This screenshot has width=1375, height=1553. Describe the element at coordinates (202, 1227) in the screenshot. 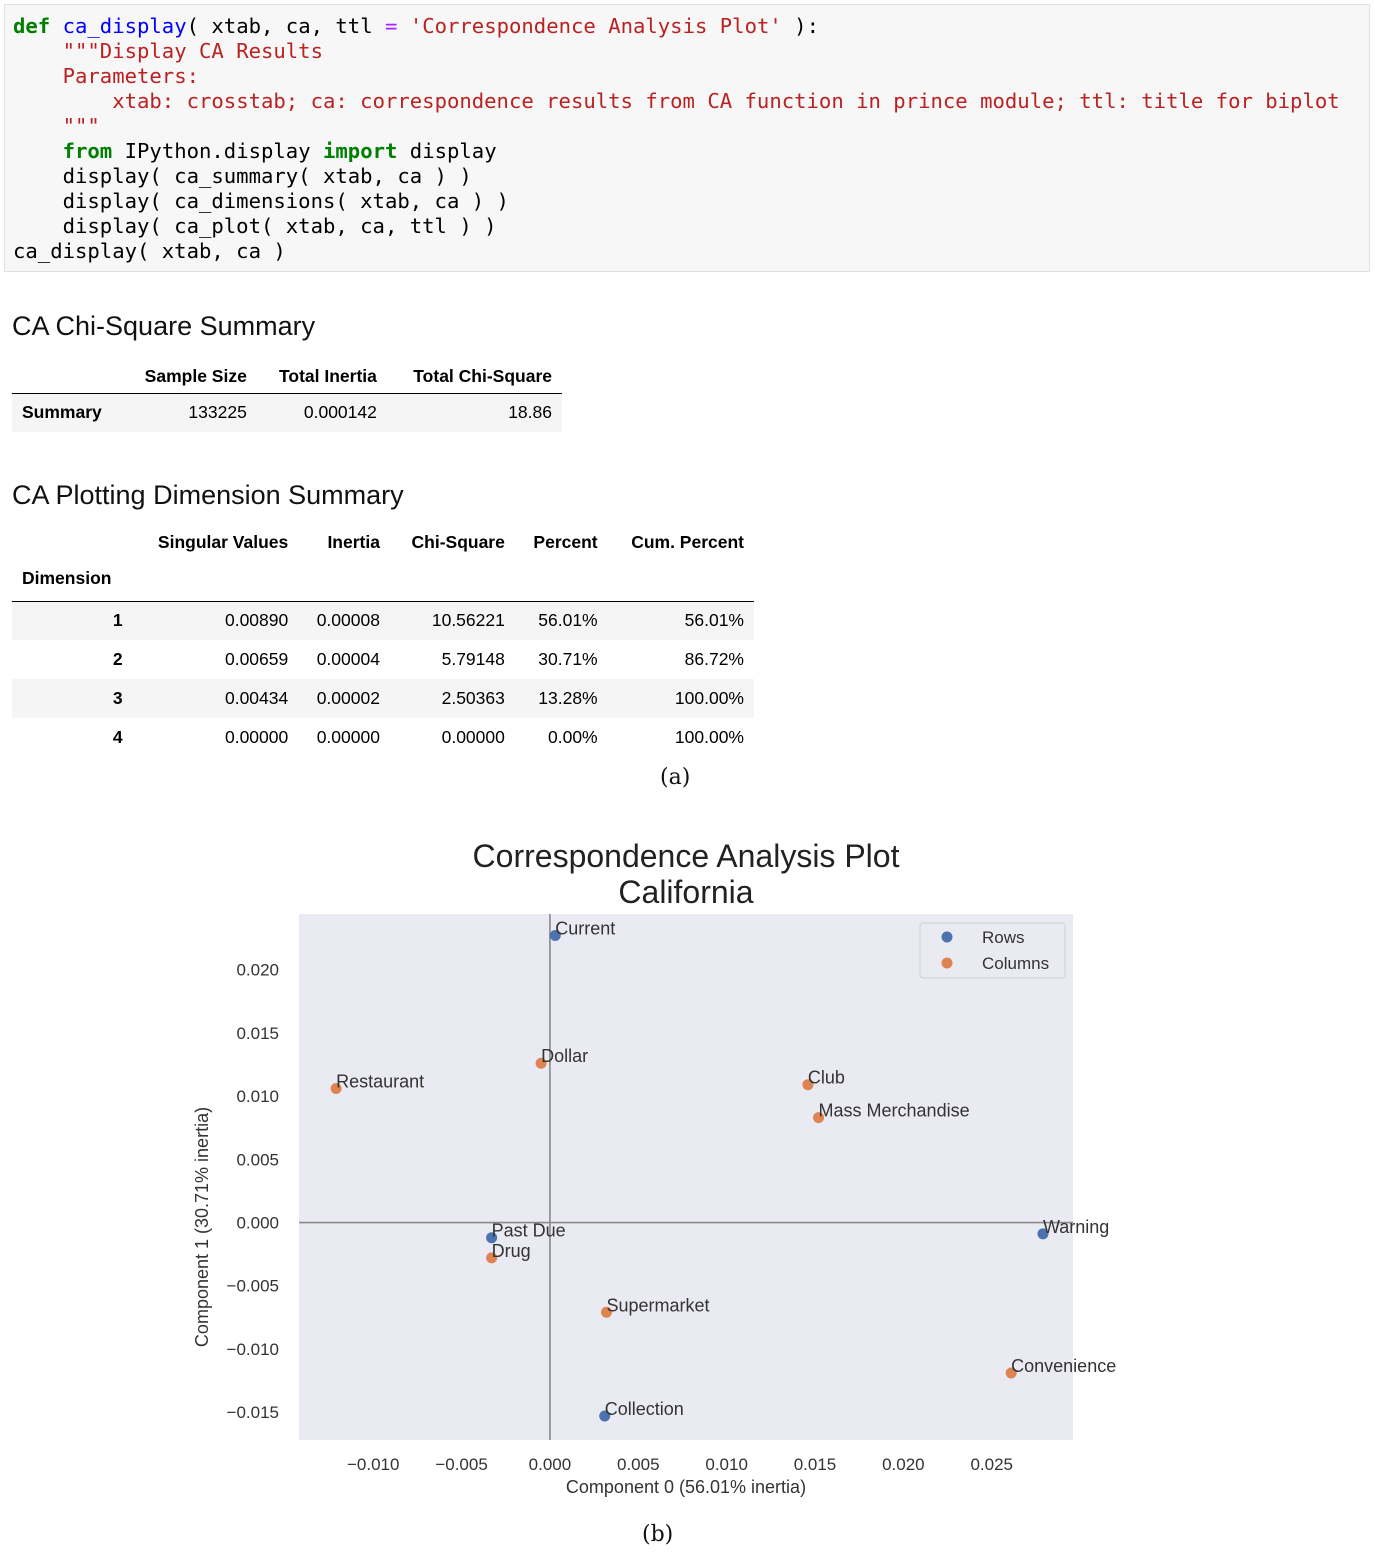

I see `y-axis-label: Component 1 (30.71% inertia)` at that location.